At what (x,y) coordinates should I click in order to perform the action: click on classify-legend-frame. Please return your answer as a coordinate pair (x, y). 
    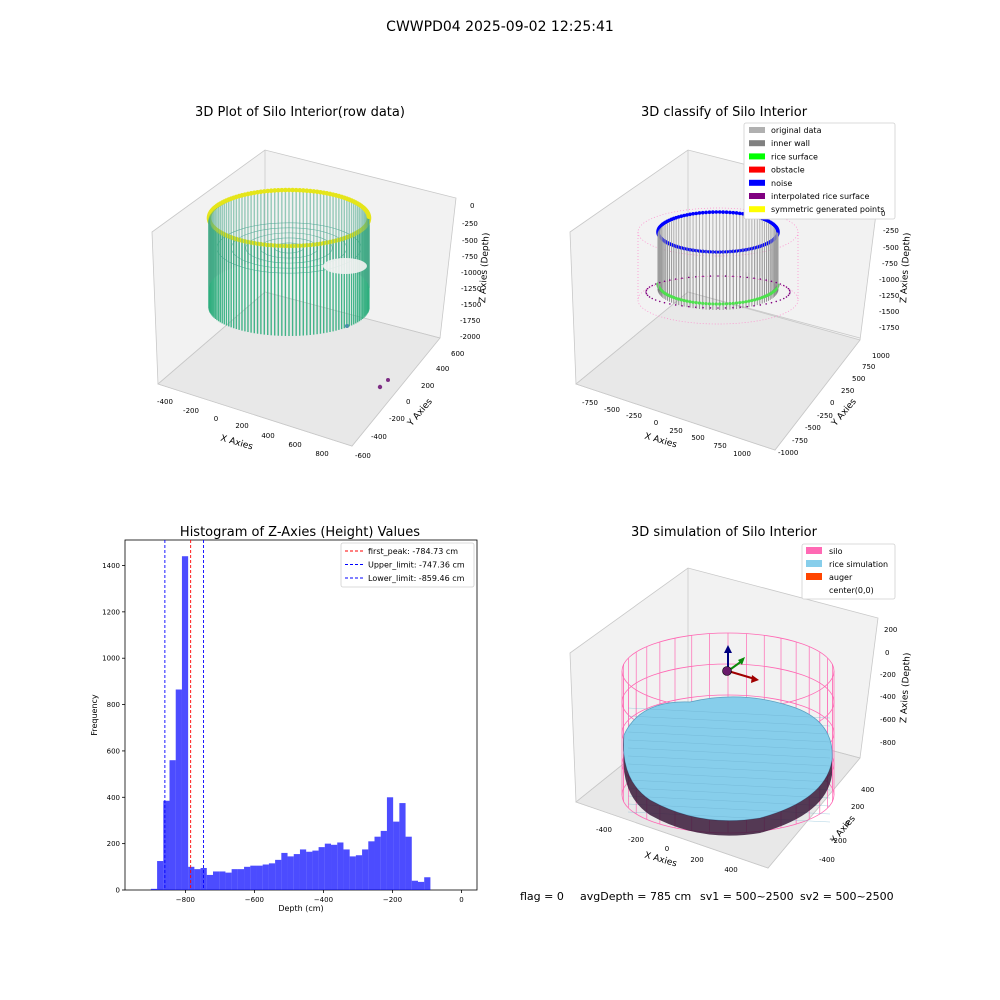
    Looking at the image, I should click on (819, 171).